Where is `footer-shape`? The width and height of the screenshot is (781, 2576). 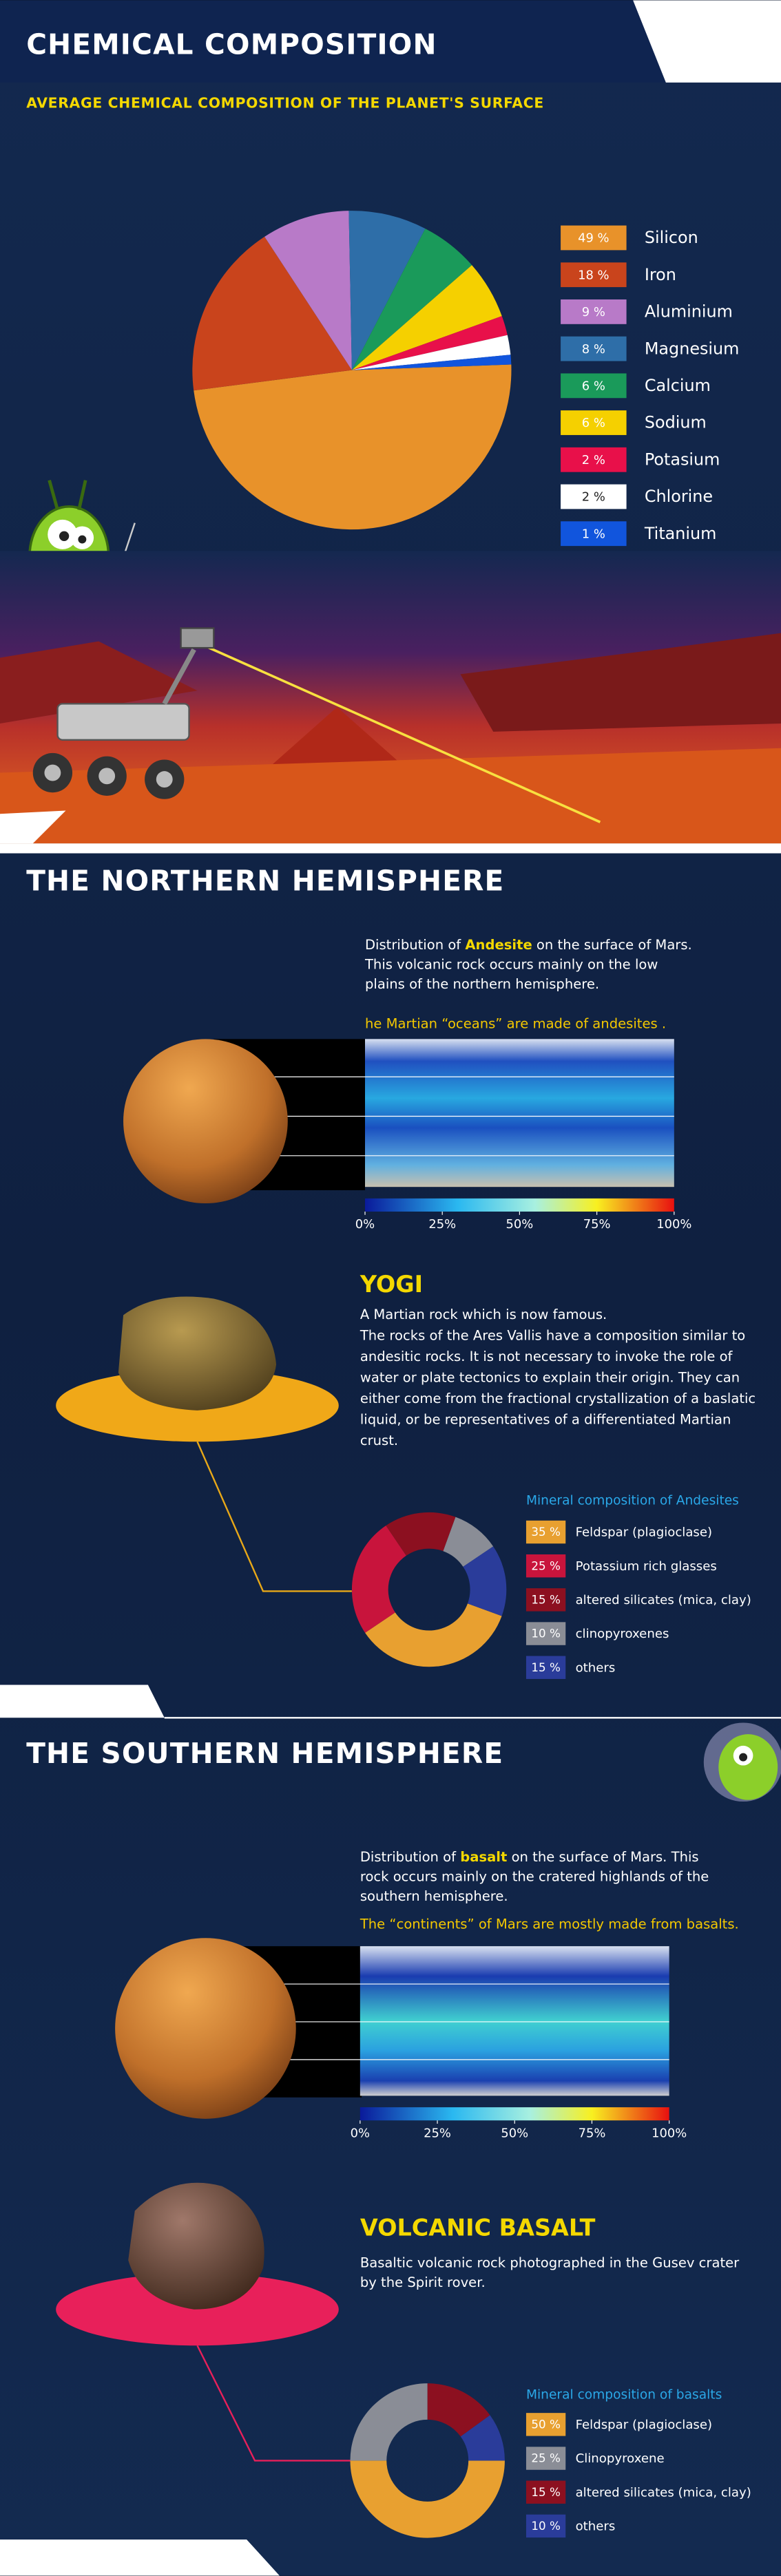 footer-shape is located at coordinates (140, 2558).